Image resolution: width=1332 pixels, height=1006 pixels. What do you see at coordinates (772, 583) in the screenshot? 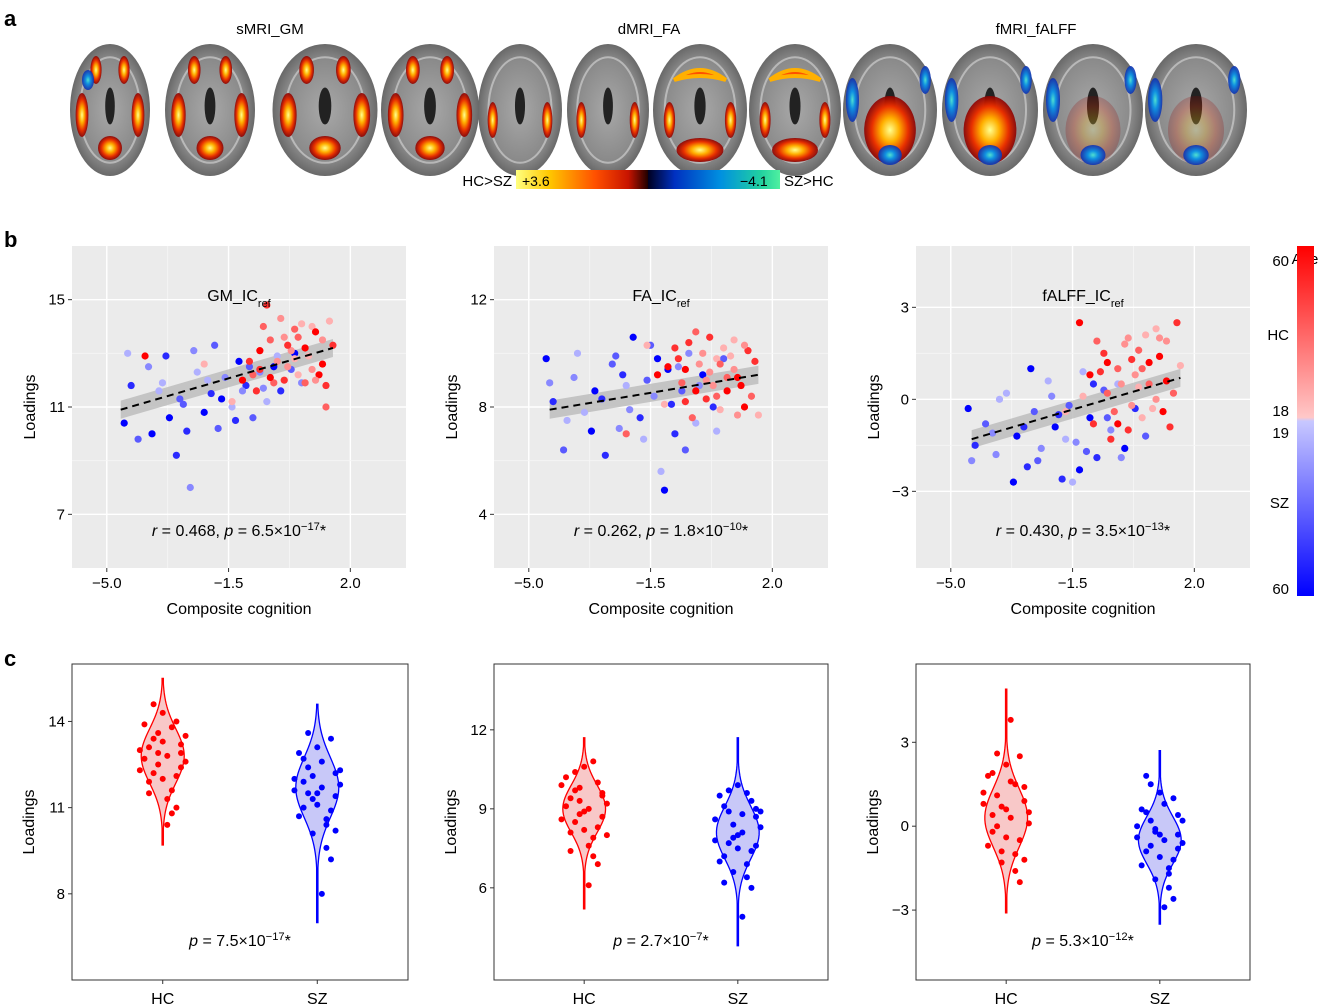
I see `x-tick-label: 2.0` at bounding box center [772, 583].